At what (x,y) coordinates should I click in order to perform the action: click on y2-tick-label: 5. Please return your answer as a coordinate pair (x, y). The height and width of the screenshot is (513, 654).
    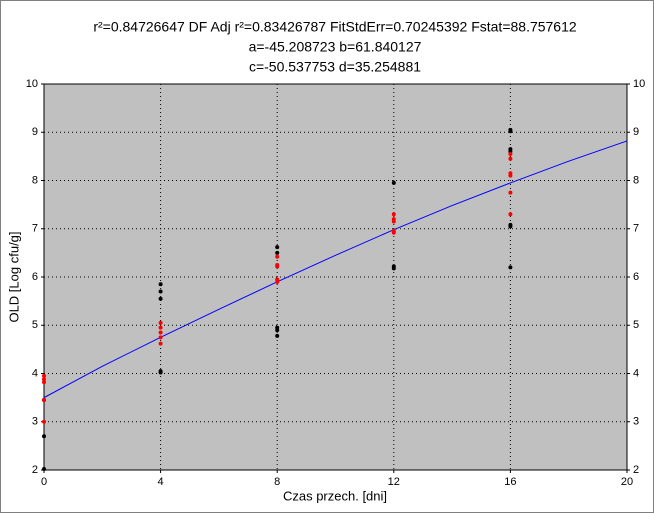
    Looking at the image, I should click on (636, 325).